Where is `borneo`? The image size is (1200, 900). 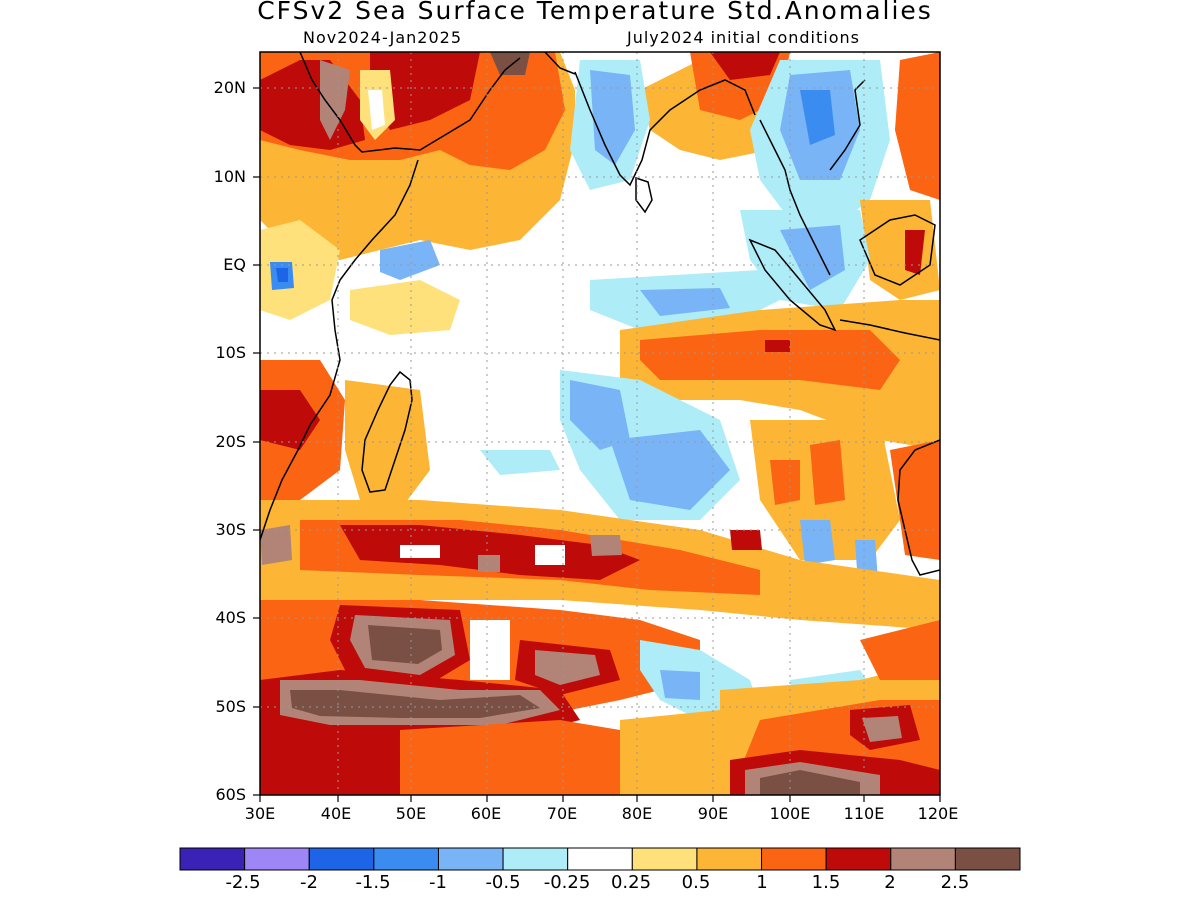
borneo is located at coordinates (897, 250).